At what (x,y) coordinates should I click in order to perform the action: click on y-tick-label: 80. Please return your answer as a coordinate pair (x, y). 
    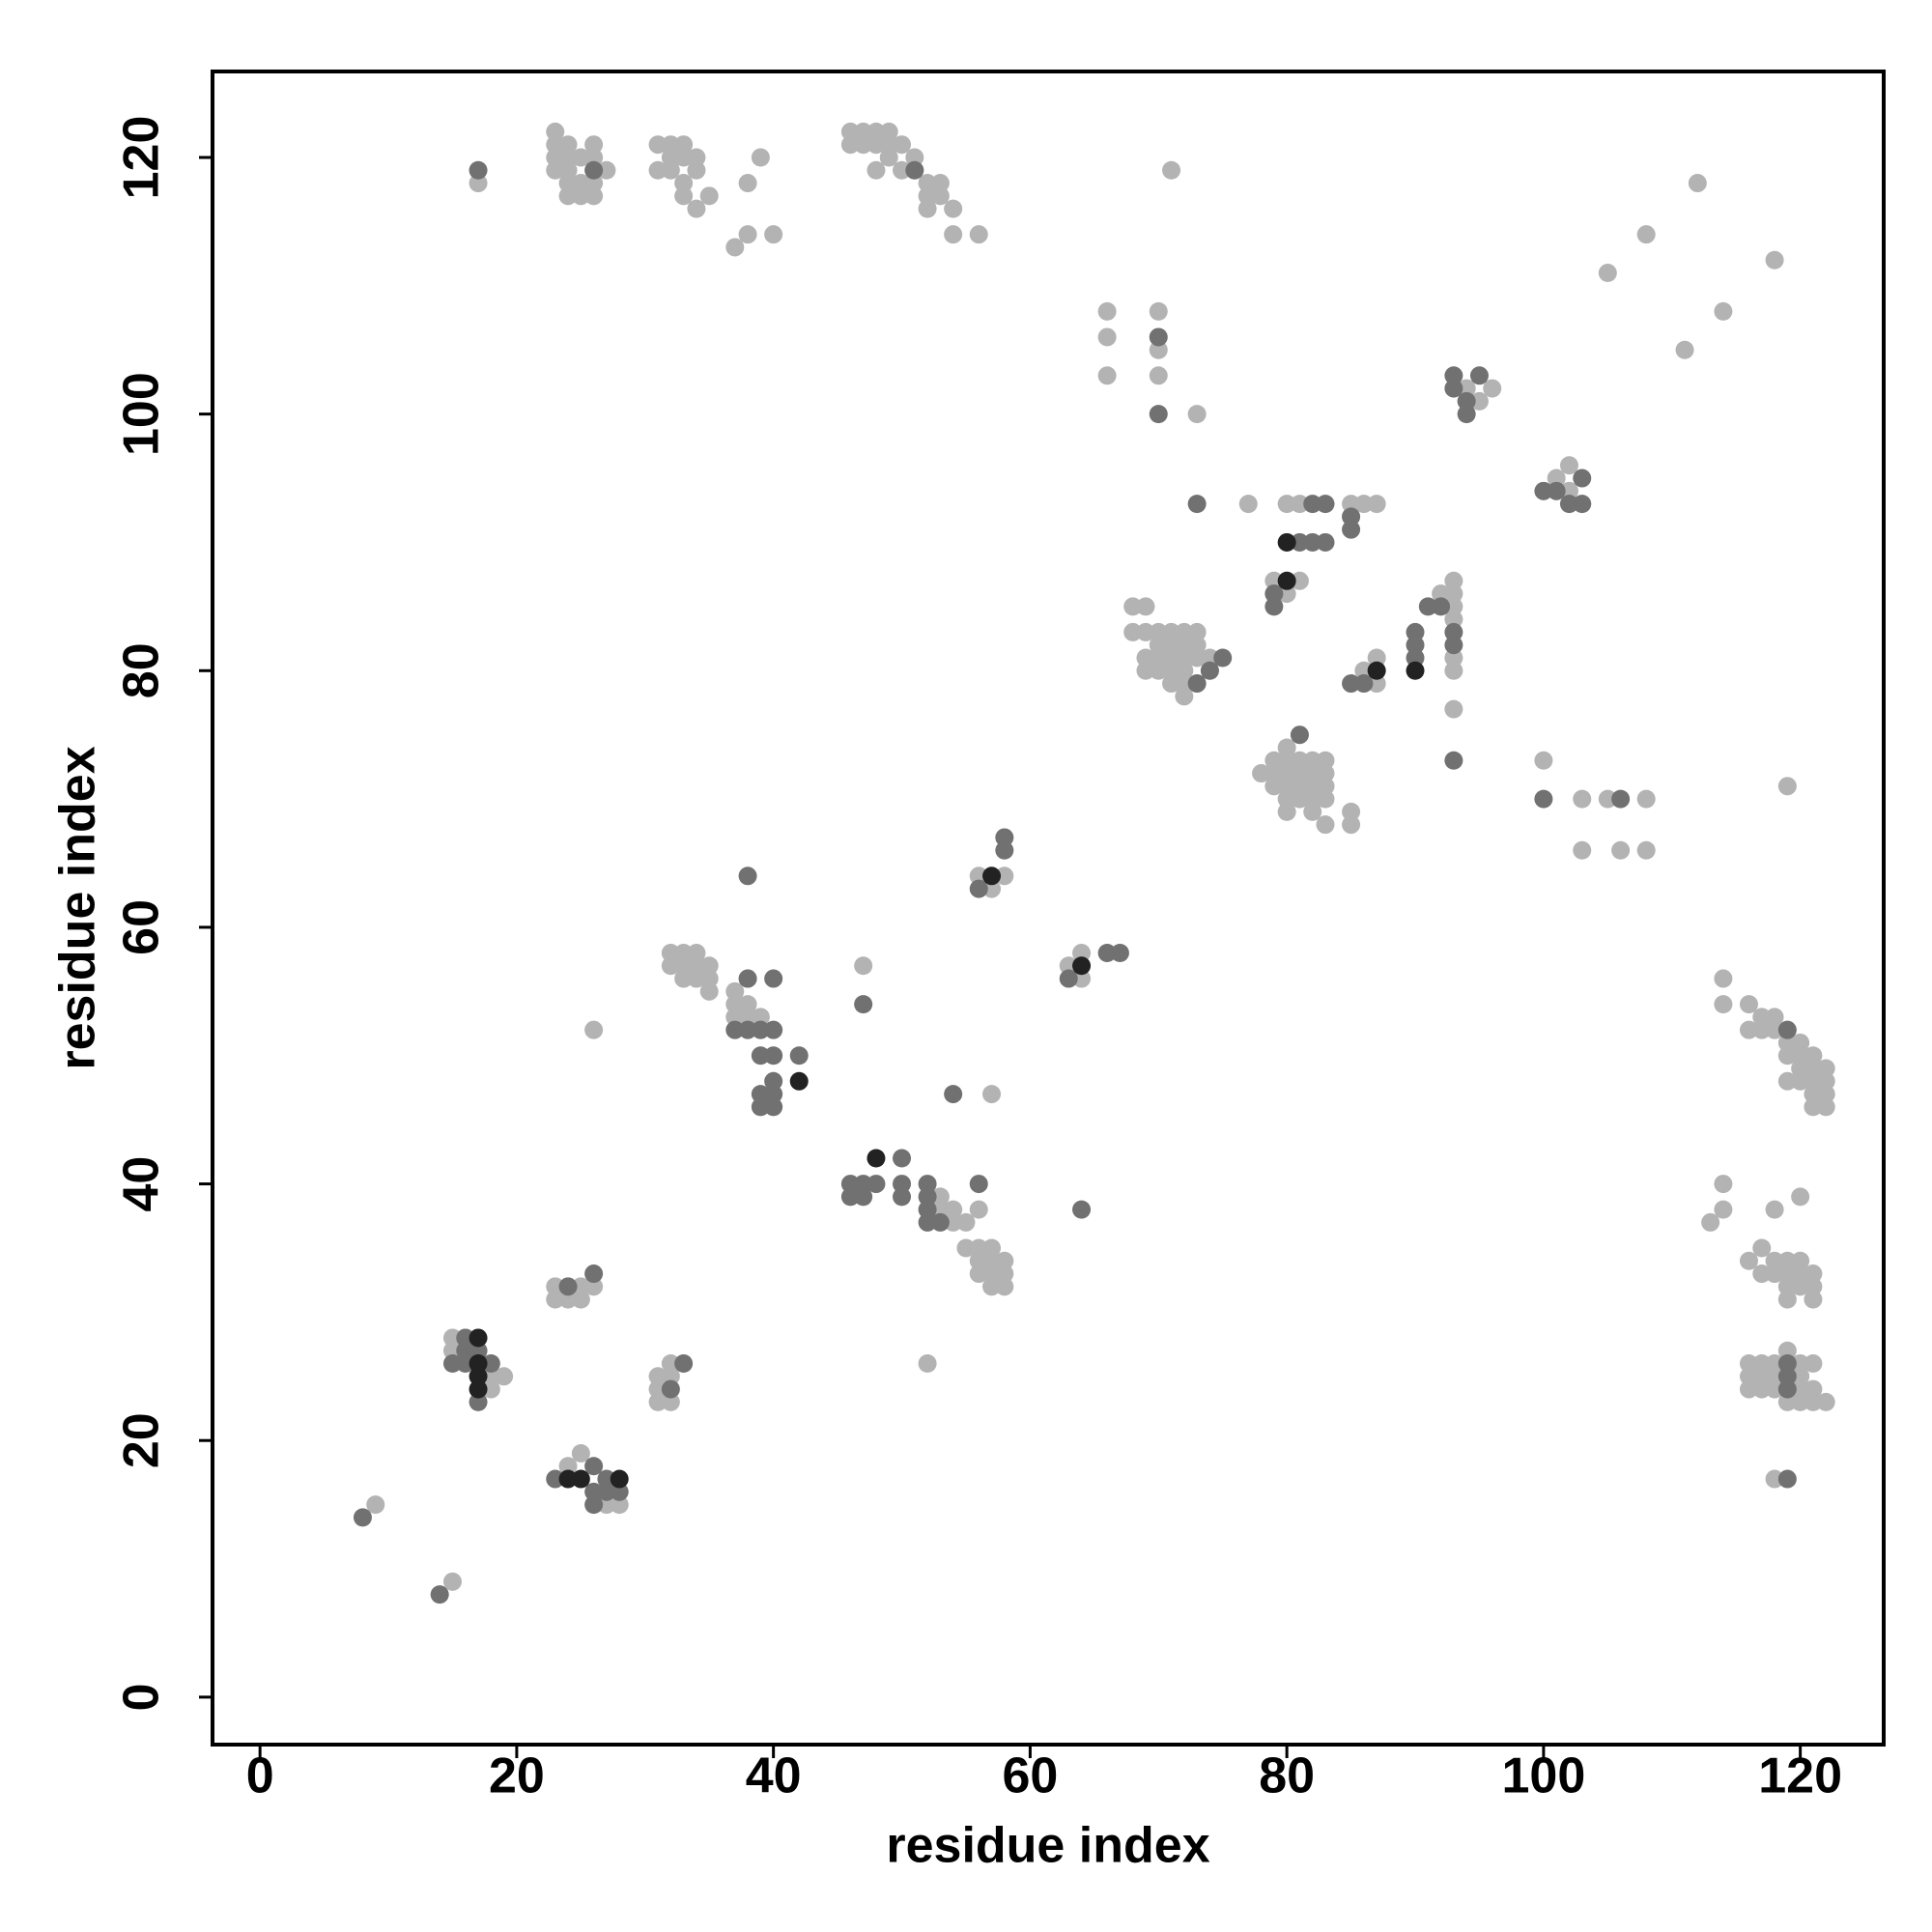
    Looking at the image, I should click on (142, 670).